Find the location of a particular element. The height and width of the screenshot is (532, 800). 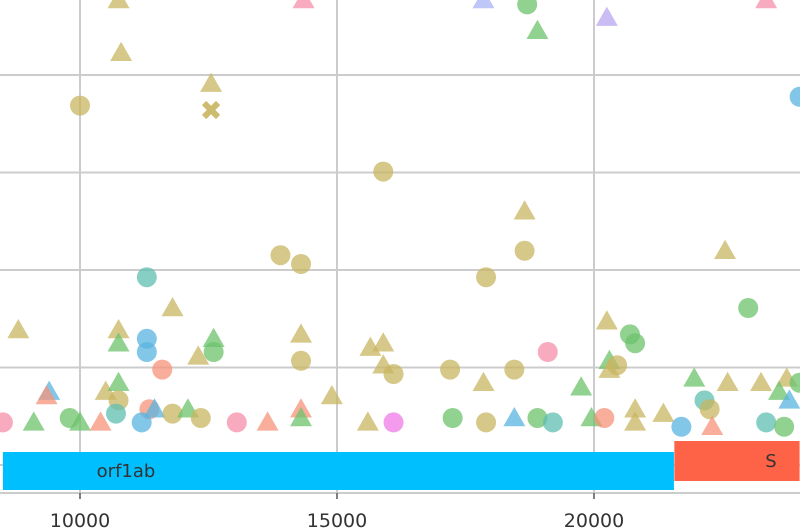

x-tick-label: 15000 is located at coordinates (337, 521).